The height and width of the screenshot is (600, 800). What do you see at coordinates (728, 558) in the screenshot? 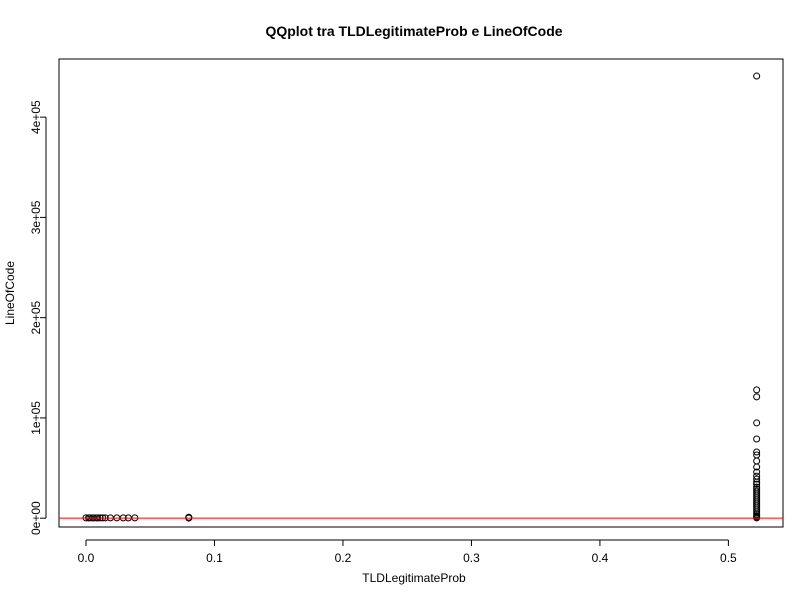
I see `x-tick-label: 0.5` at bounding box center [728, 558].